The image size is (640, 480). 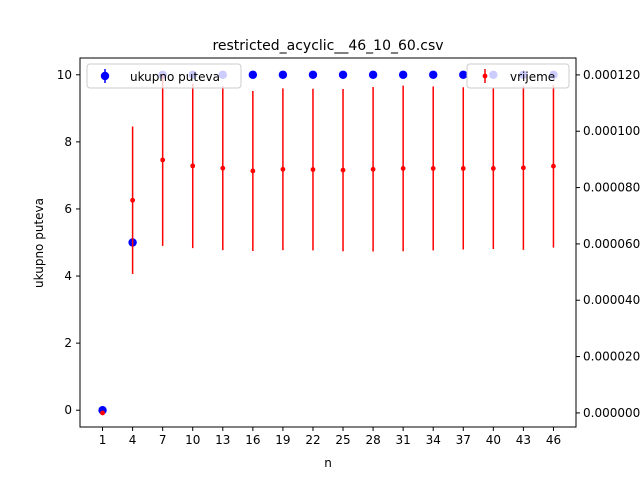 I want to click on x-tick-label: 1, so click(x=103, y=440).